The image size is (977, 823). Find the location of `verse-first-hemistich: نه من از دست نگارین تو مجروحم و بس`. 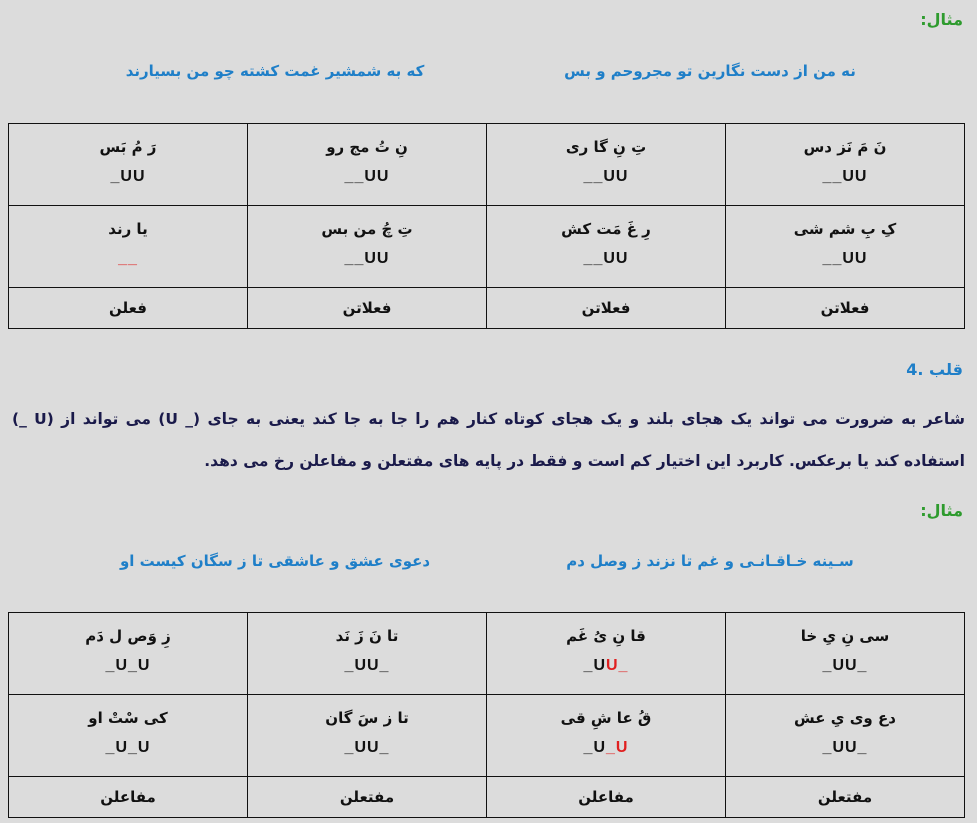

verse-first-hemistich: نه من از دست نگارین تو مجروحم و بس is located at coordinates (710, 71).